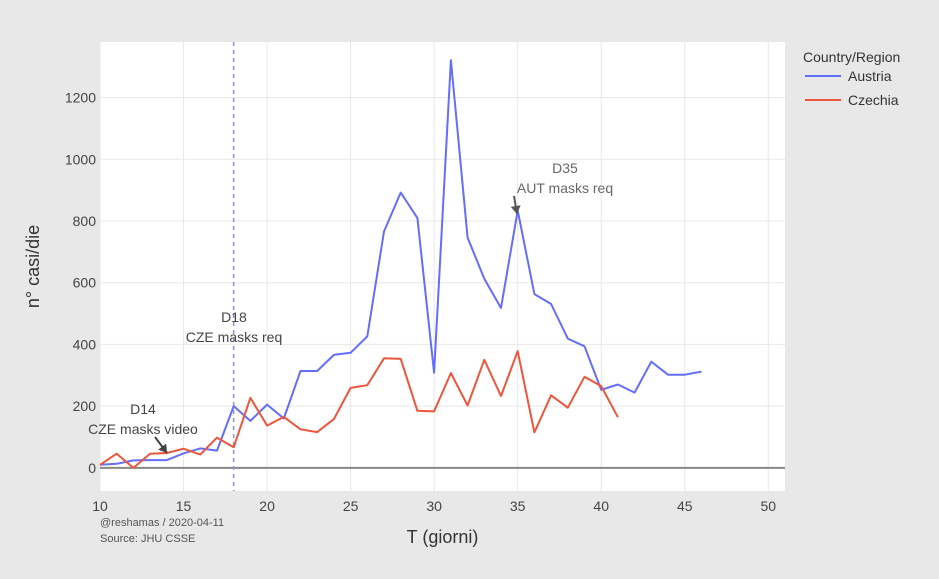 The width and height of the screenshot is (939, 579). Describe the element at coordinates (184, 506) in the screenshot. I see `x-tick-label: 15` at that location.